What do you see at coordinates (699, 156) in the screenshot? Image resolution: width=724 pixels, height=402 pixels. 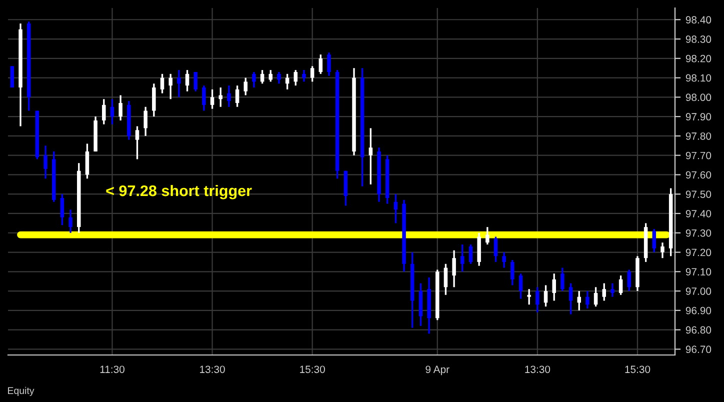 I see `y-tick-label: 97.70` at bounding box center [699, 156].